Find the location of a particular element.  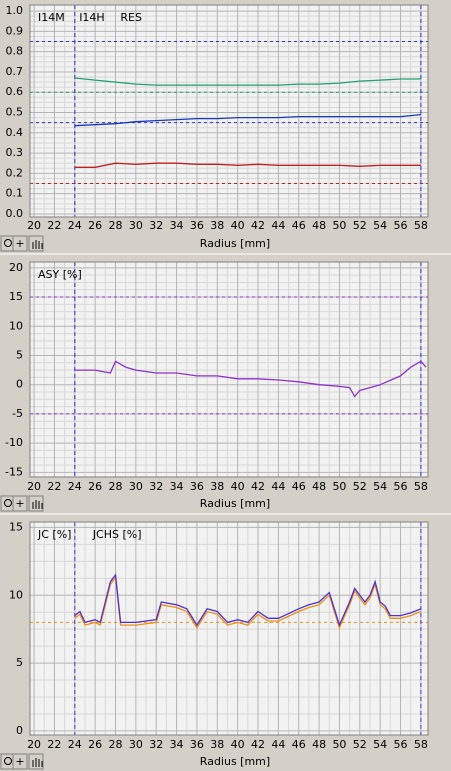

y-tick-label: 0.3 is located at coordinates (15, 152).